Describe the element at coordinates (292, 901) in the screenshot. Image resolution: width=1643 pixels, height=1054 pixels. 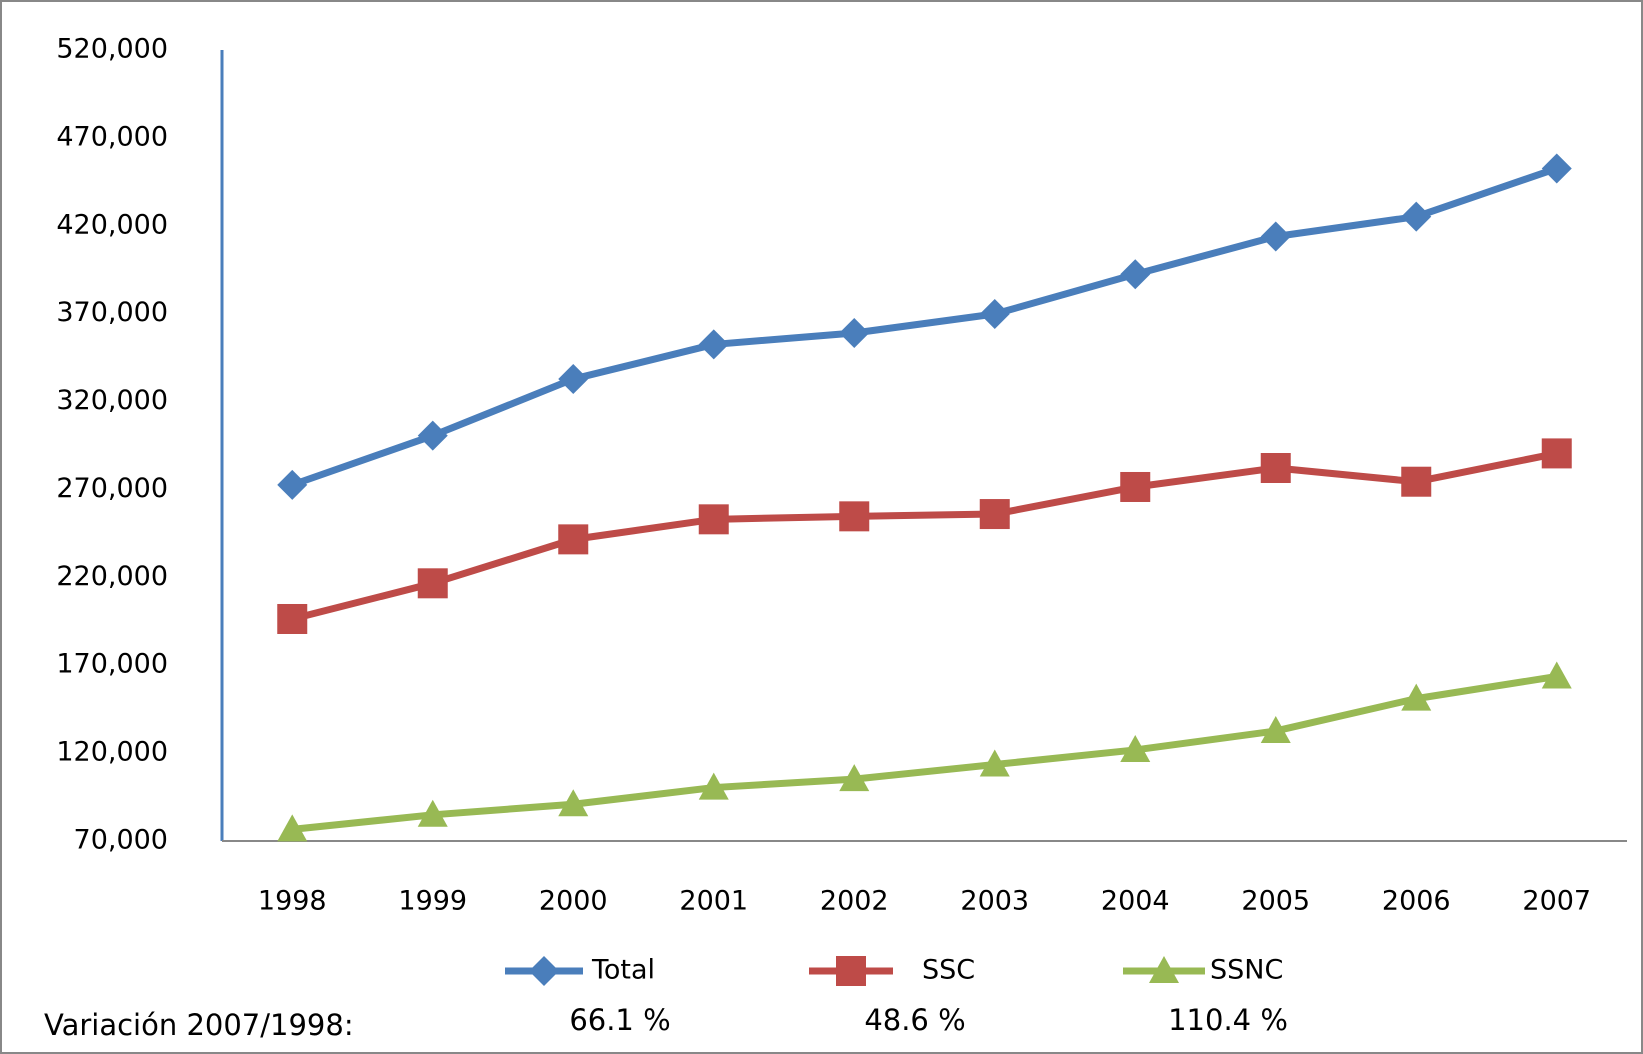
I see `x-tick-label: 1998` at that location.